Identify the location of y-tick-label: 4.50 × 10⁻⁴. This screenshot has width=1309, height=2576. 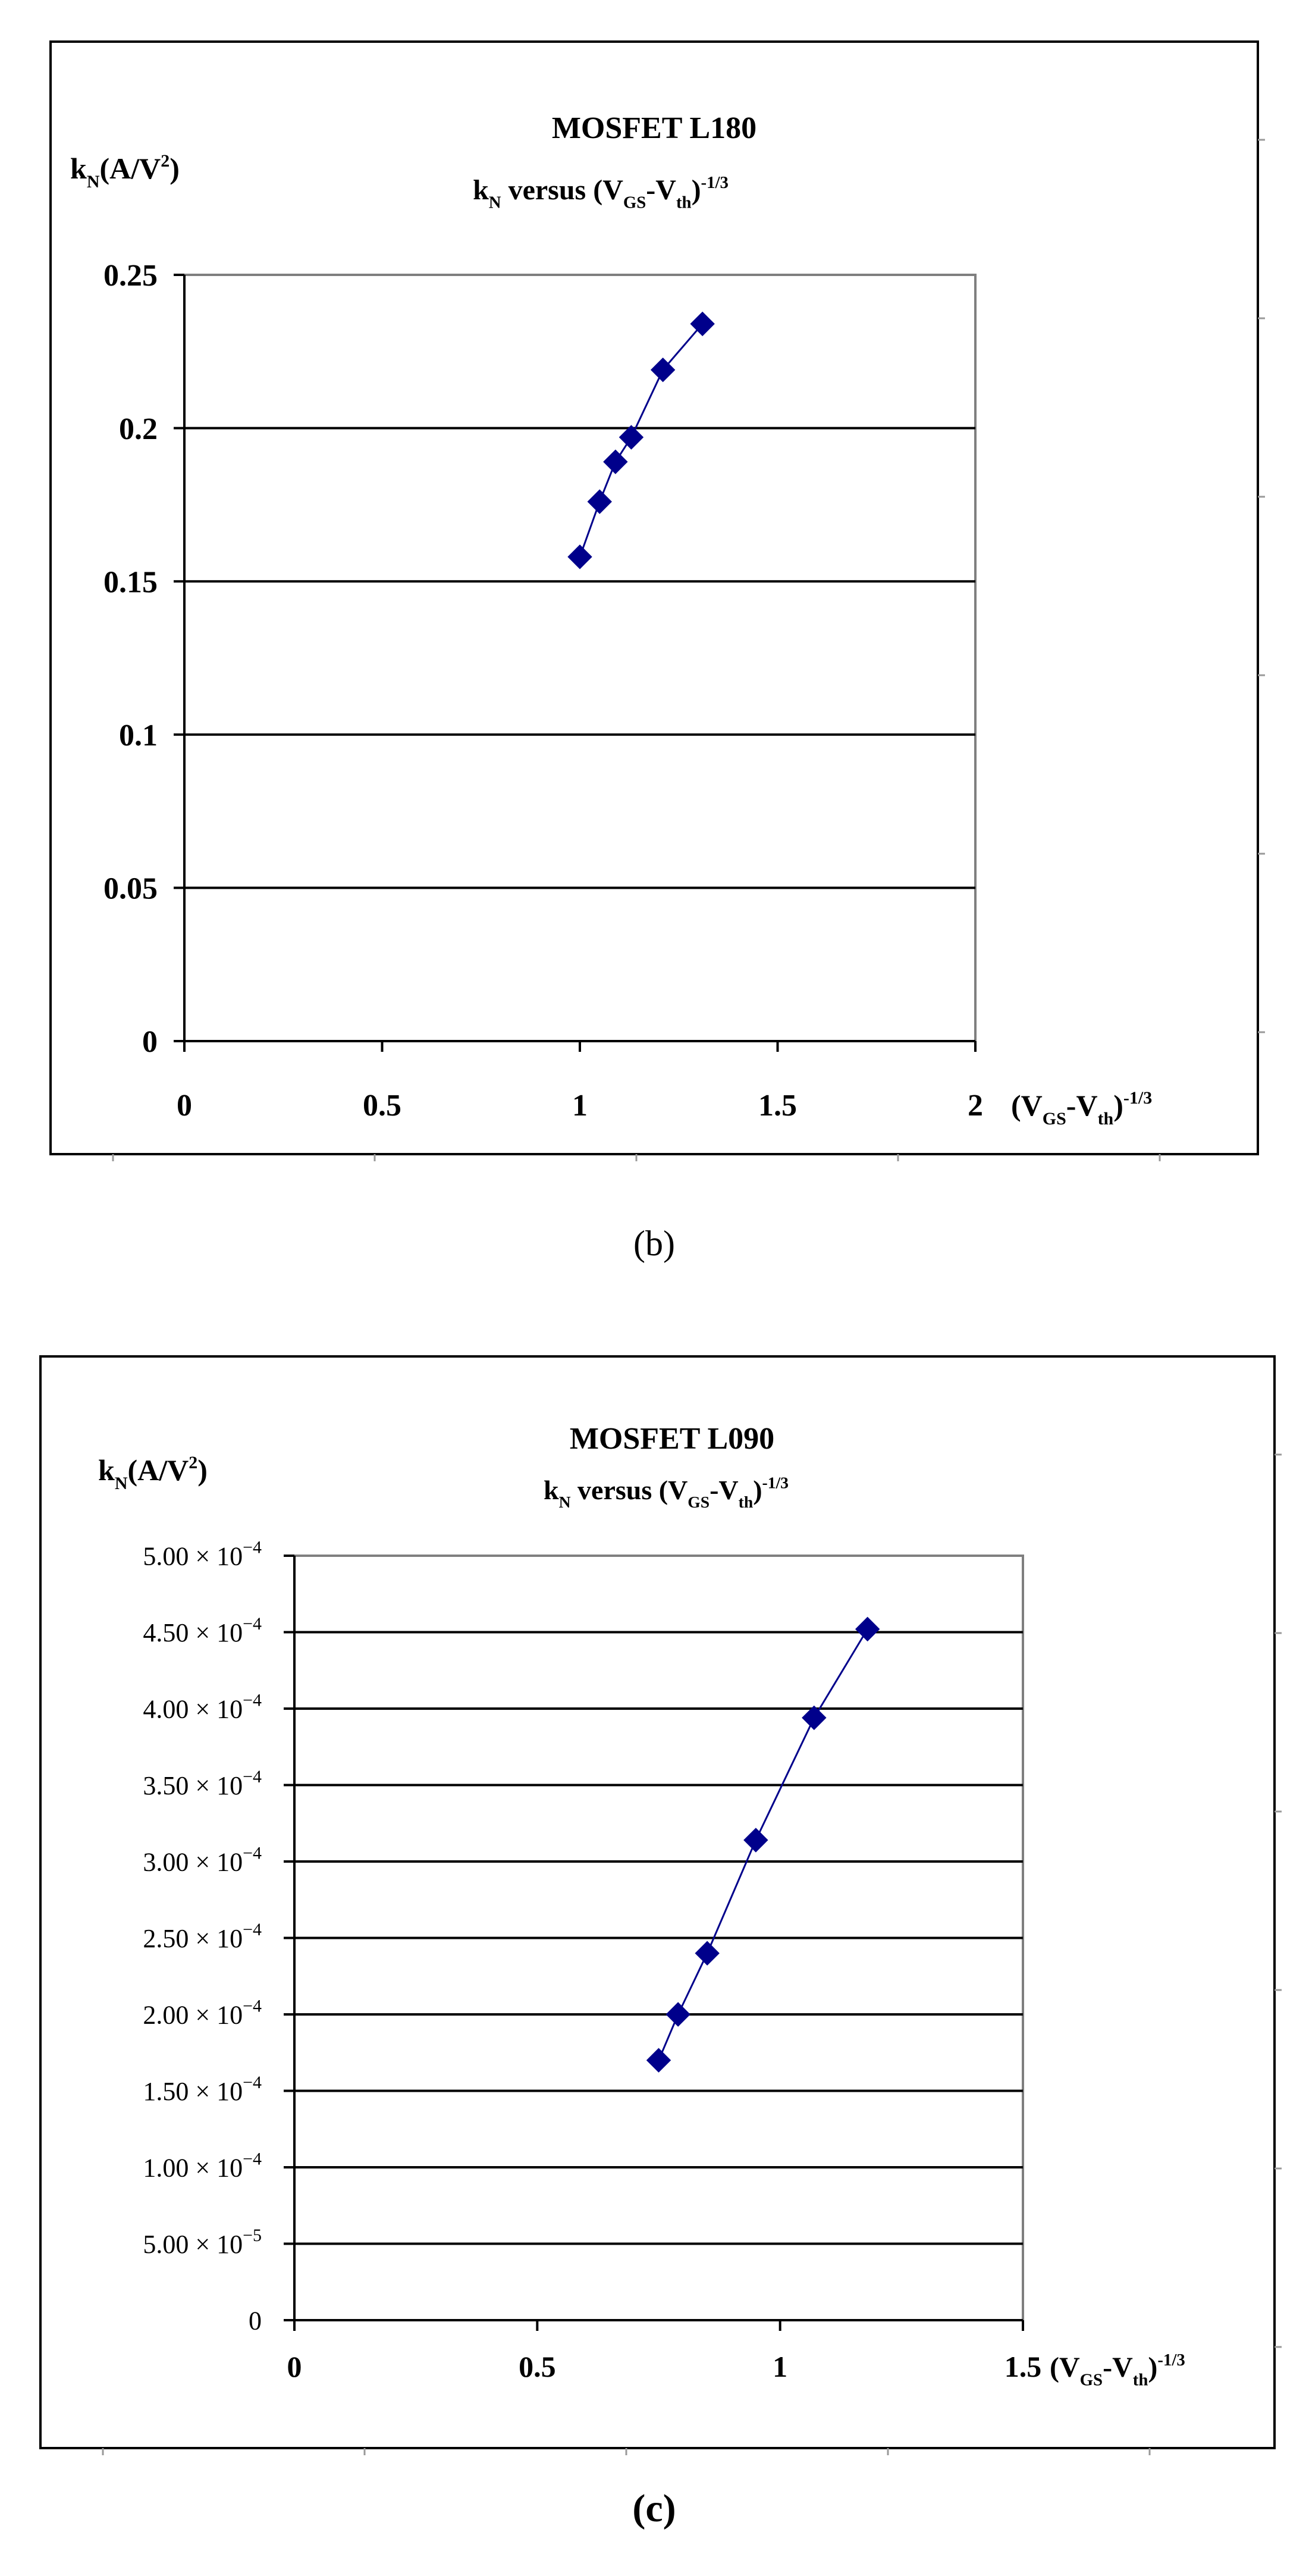
(202, 1630).